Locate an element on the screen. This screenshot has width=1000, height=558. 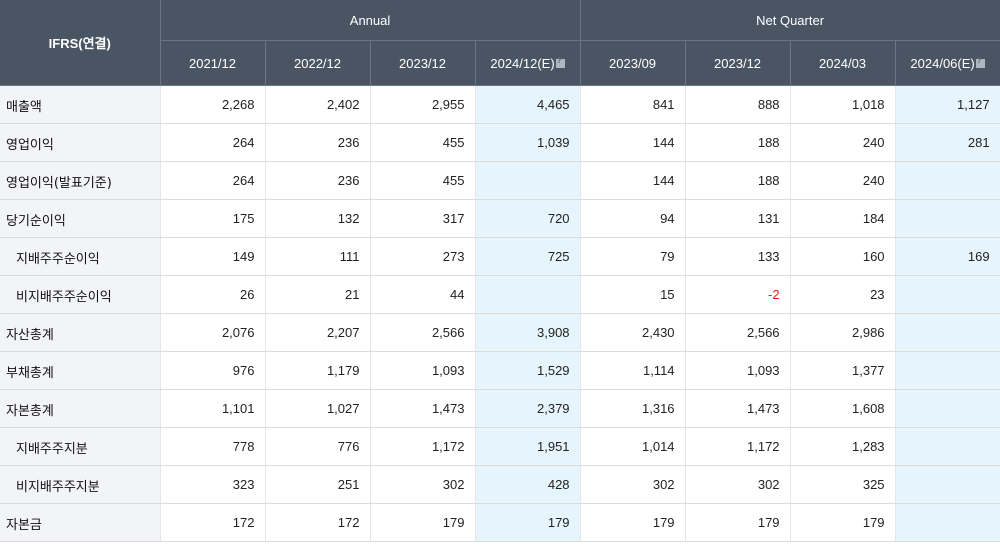
table-cell: 1,018 is located at coordinates (843, 104).